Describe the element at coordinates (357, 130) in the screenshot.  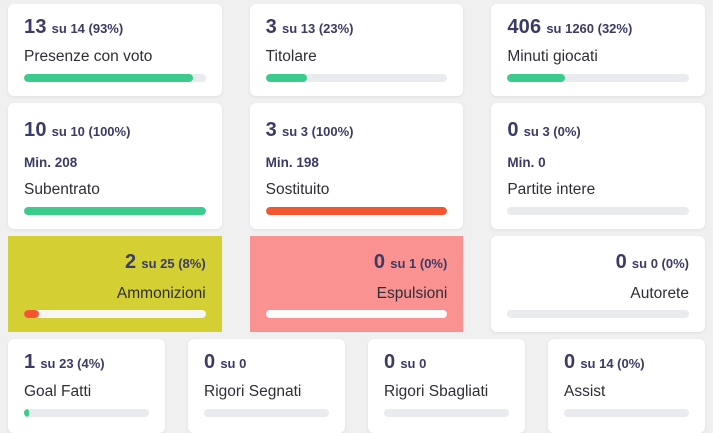
I see `stat-head: 3 su 3 (100%)` at that location.